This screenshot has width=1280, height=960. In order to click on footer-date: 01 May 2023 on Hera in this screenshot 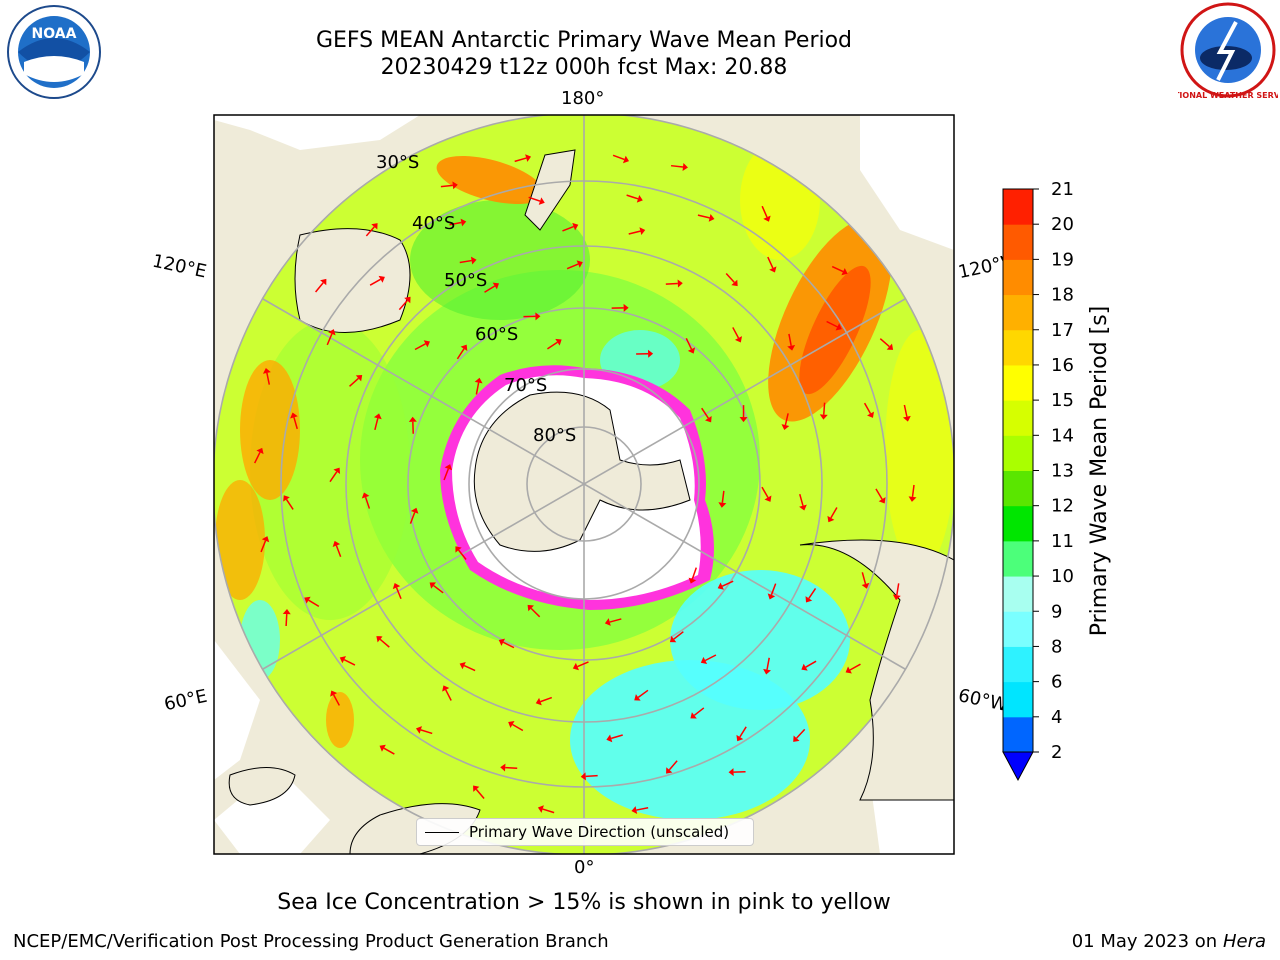, I will do `click(1169, 941)`.